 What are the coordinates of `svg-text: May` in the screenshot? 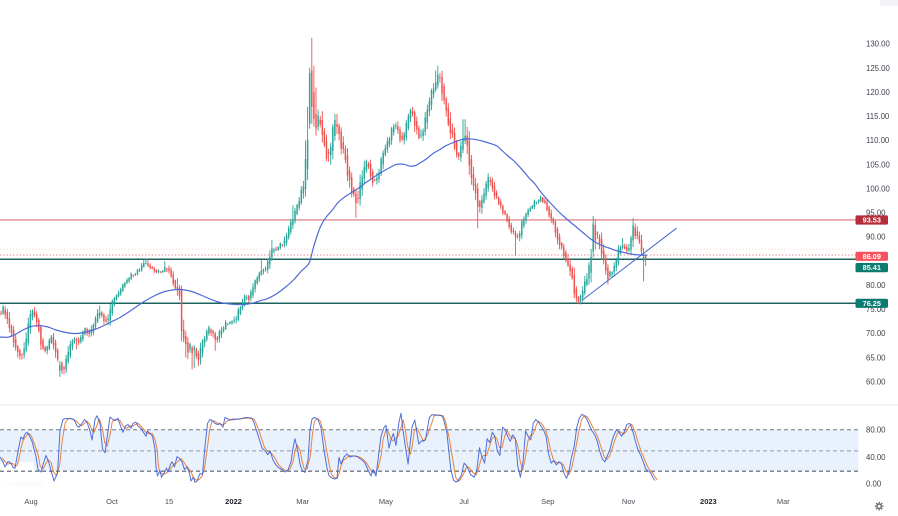 It's located at (386, 501).